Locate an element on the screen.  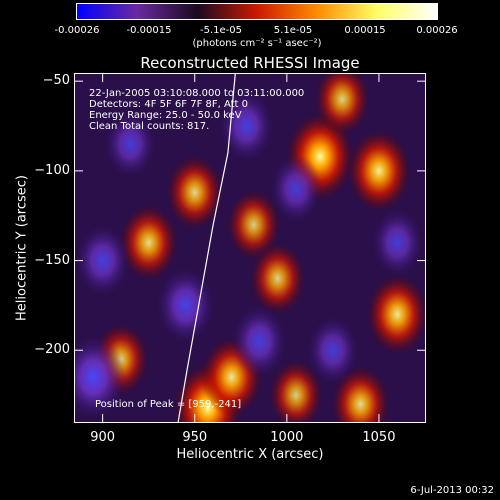
annotation-detectors: Detectors: 4F 5F 6F 7F 8F, Att 0 is located at coordinates (169, 104).